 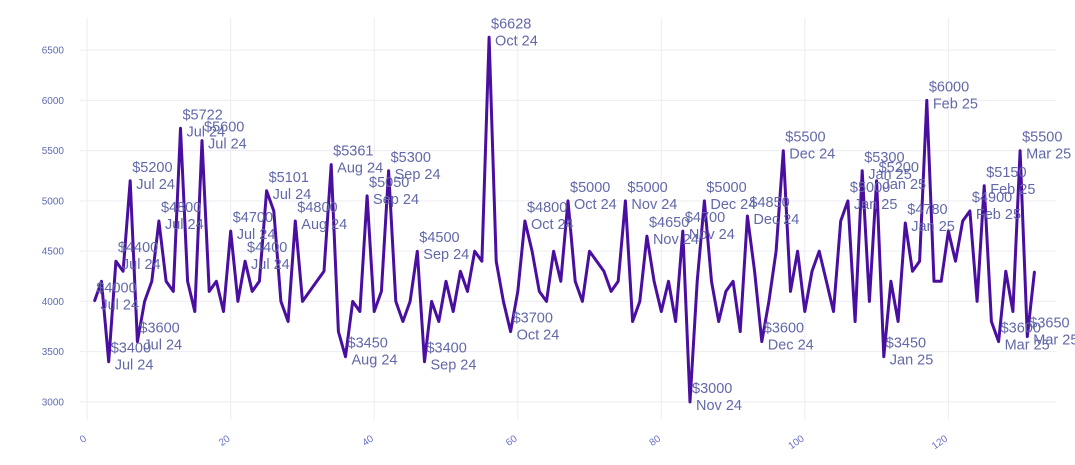 I want to click on y-axis: 3000 3500 4000 4500 5000 5500 6000 6500, so click(x=53, y=227).